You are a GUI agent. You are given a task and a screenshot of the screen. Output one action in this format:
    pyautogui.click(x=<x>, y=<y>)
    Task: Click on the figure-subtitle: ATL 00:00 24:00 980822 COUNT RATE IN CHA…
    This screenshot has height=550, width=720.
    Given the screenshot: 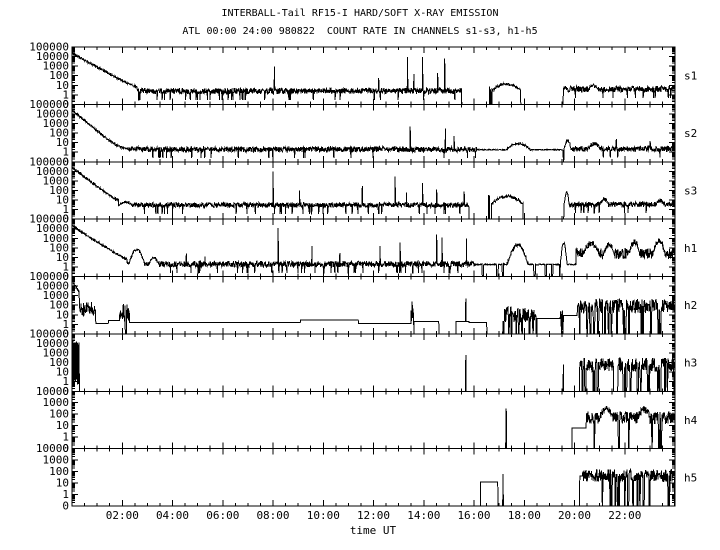 What is the action you would take?
    pyautogui.click(x=360, y=31)
    